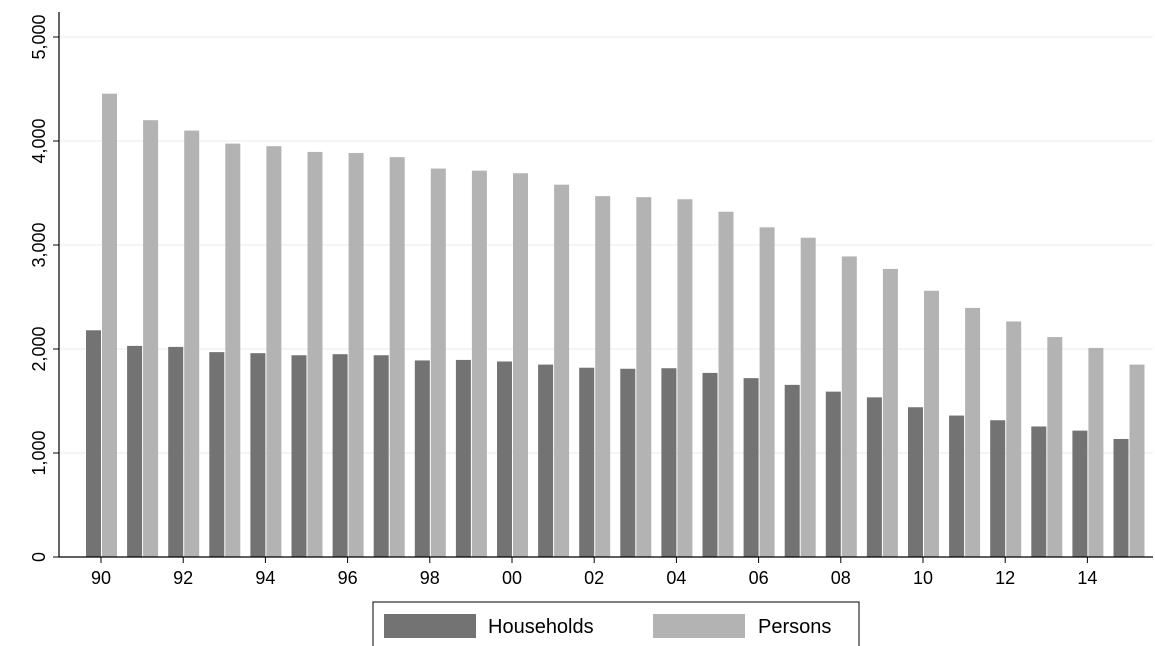  Describe the element at coordinates (39, 244) in the screenshot. I see `y-tick-label: 3,000` at that location.